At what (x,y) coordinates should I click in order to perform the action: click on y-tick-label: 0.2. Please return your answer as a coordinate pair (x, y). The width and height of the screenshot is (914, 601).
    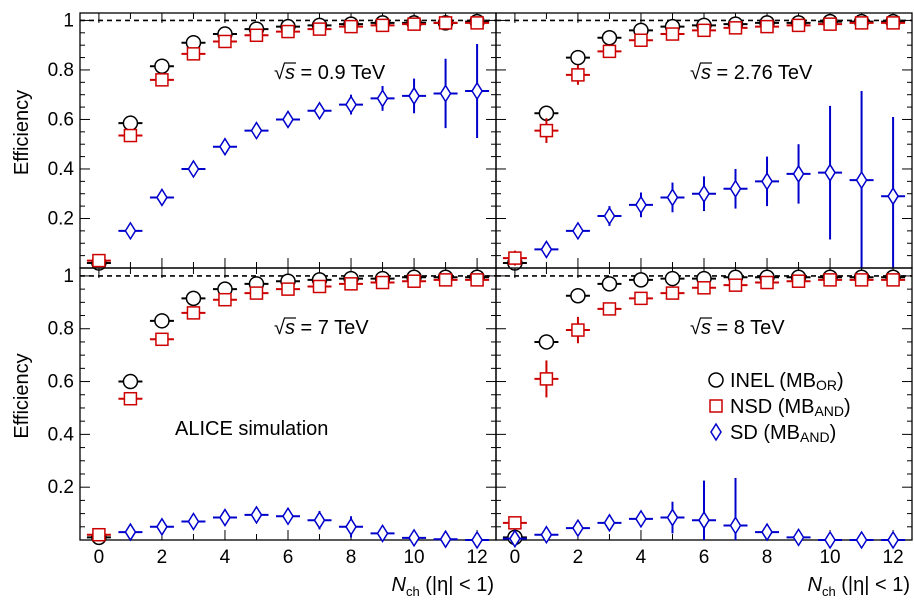
    Looking at the image, I should click on (61, 218).